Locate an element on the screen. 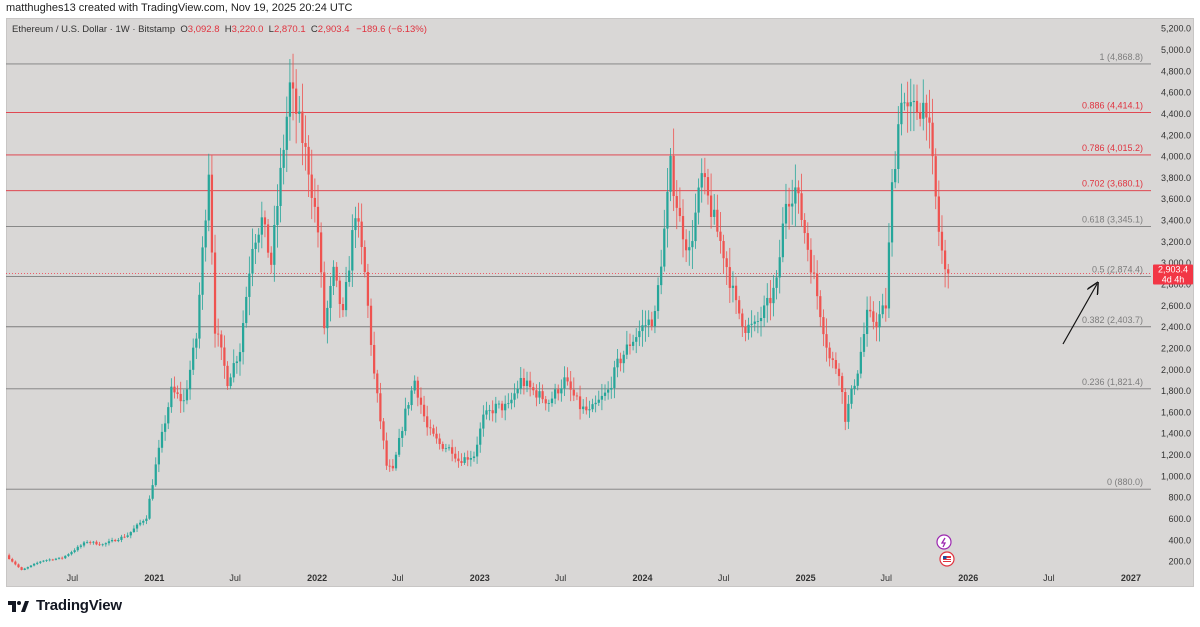 The height and width of the screenshot is (627, 1200). y-tick-label: 3,000.0 is located at coordinates (1176, 263).